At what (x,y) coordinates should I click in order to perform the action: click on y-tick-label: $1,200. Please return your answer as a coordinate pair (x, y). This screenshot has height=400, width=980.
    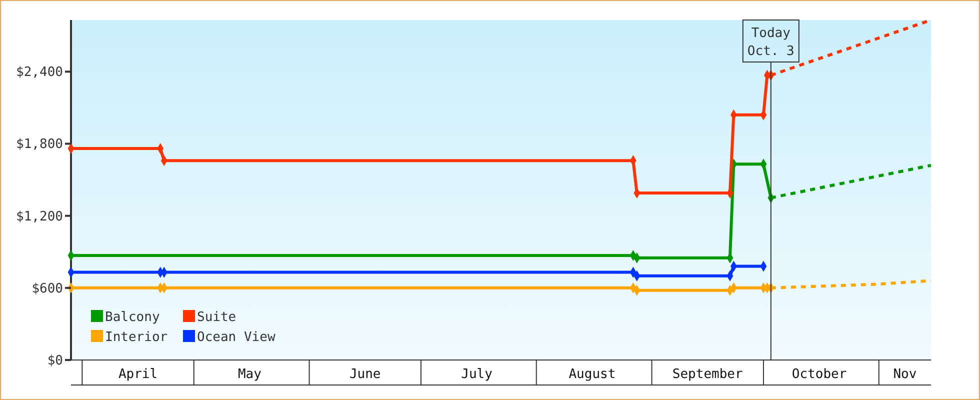
    Looking at the image, I should click on (39, 216).